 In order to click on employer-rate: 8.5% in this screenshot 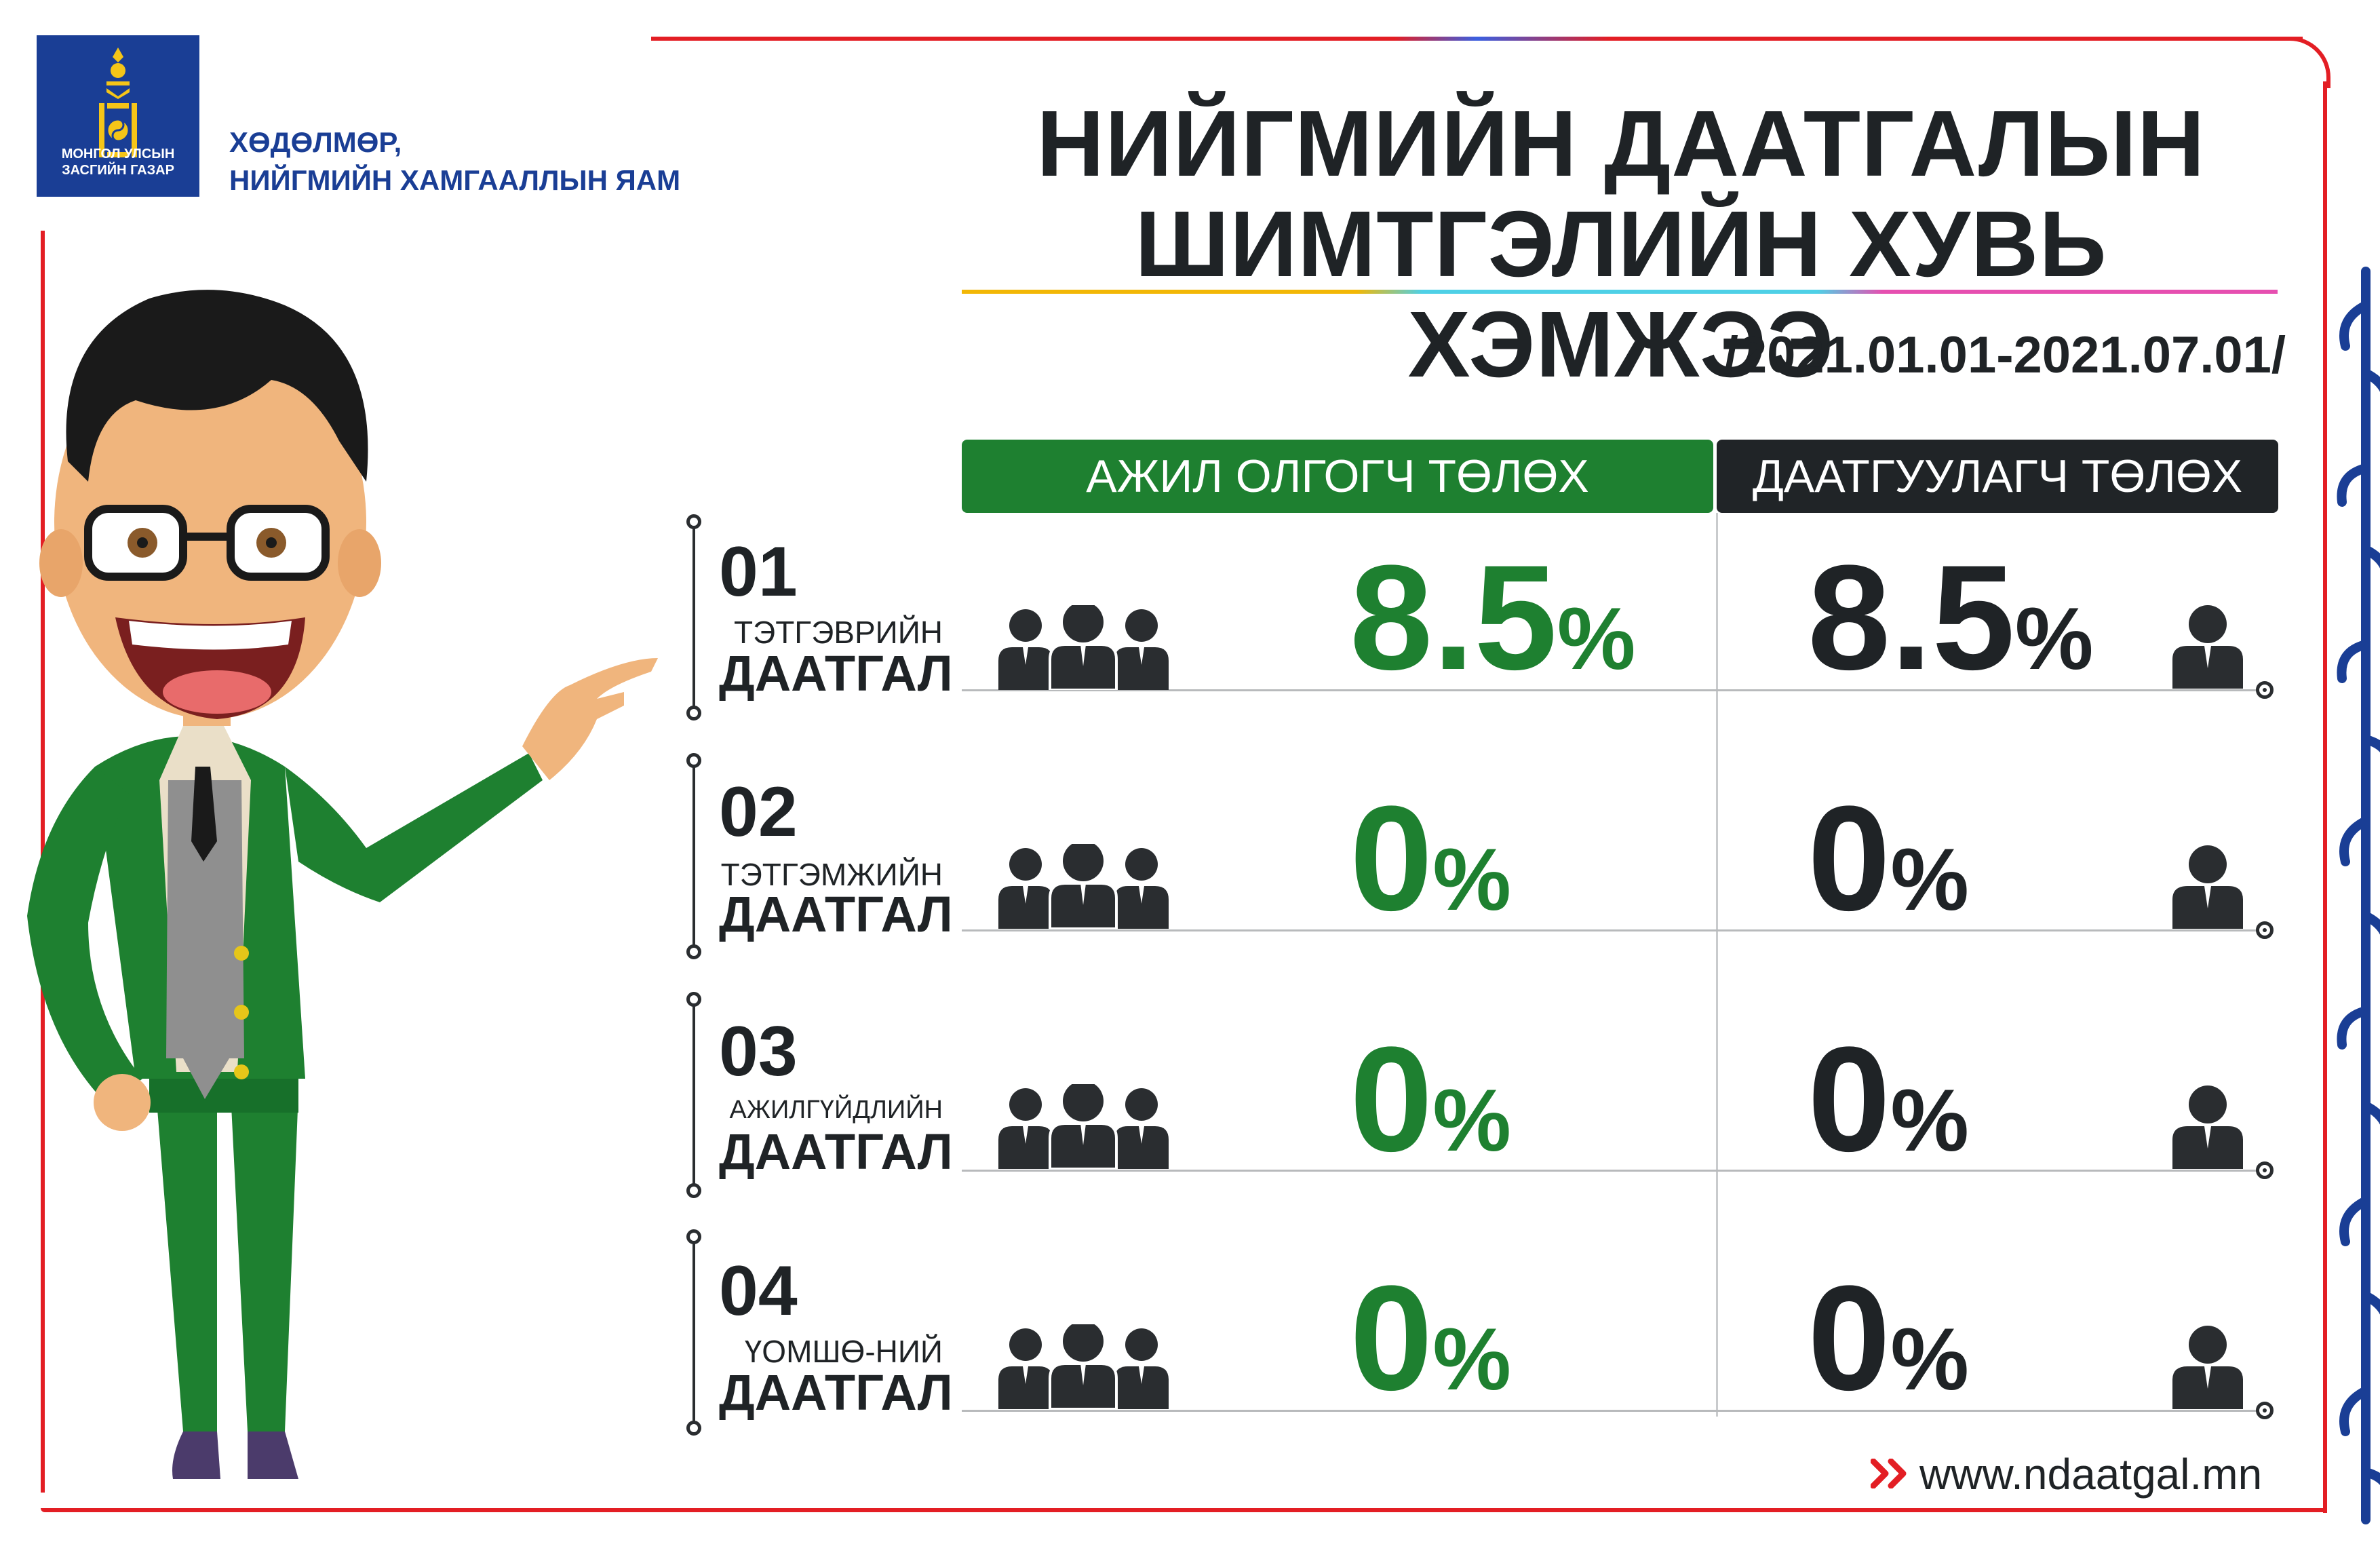, I will do `click(1492, 628)`.